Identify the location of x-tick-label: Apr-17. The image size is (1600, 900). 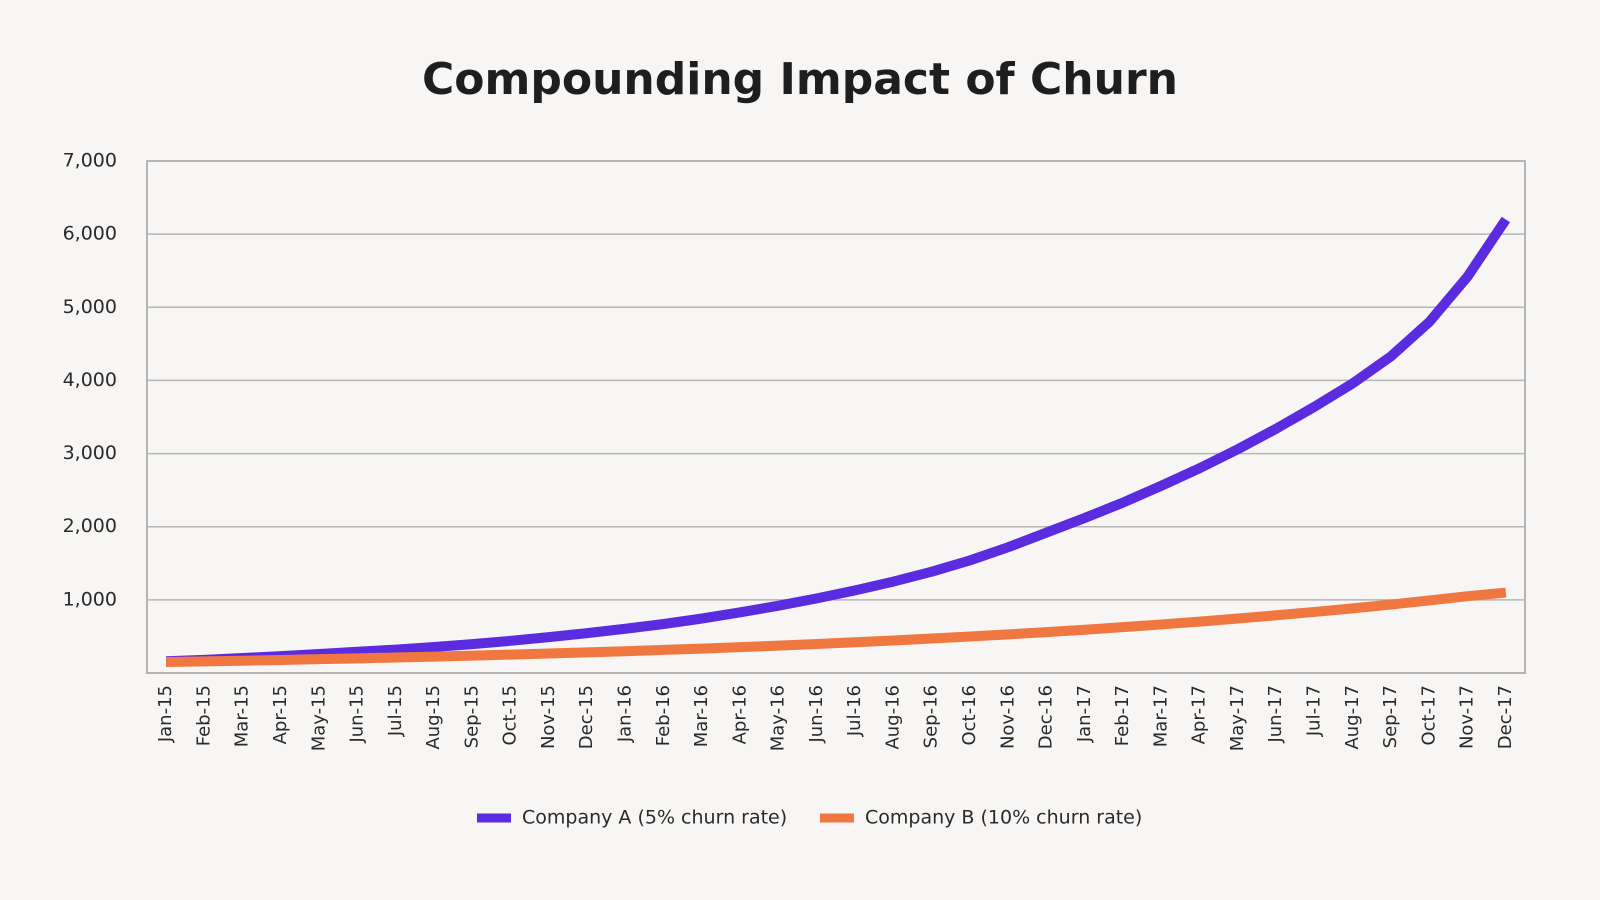
(1199, 714).